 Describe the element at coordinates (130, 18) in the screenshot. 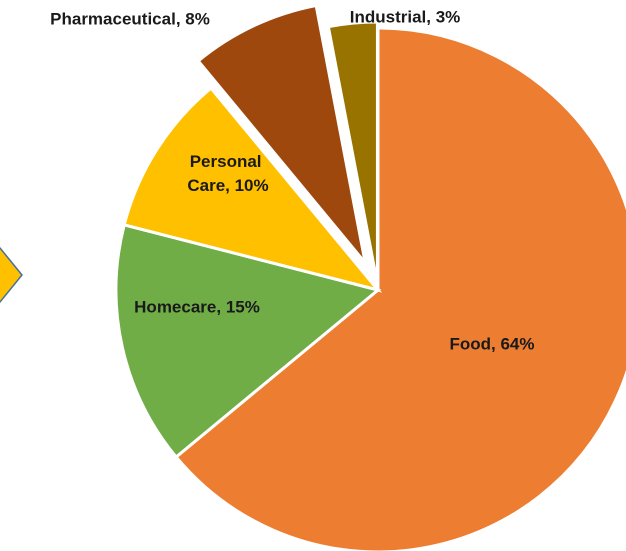

I see `data-label: Pharmaceutical, 8%` at that location.